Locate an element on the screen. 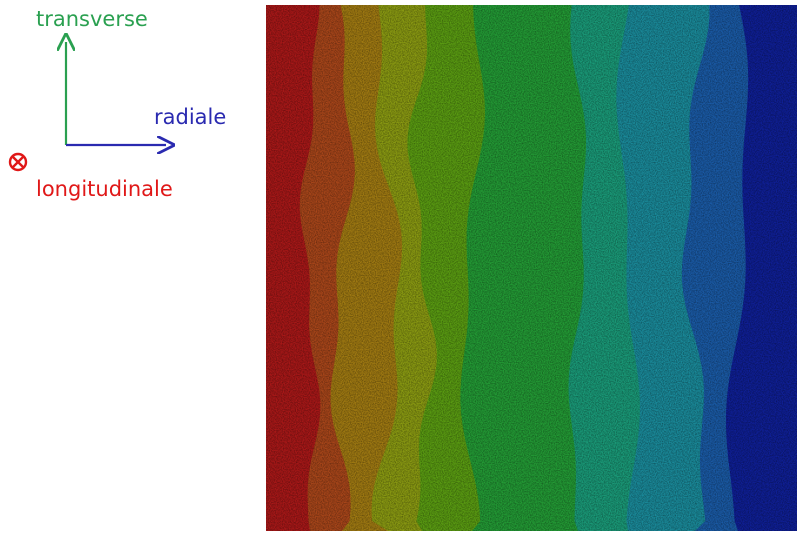  transverse-label: transverse is located at coordinates (92, 19).